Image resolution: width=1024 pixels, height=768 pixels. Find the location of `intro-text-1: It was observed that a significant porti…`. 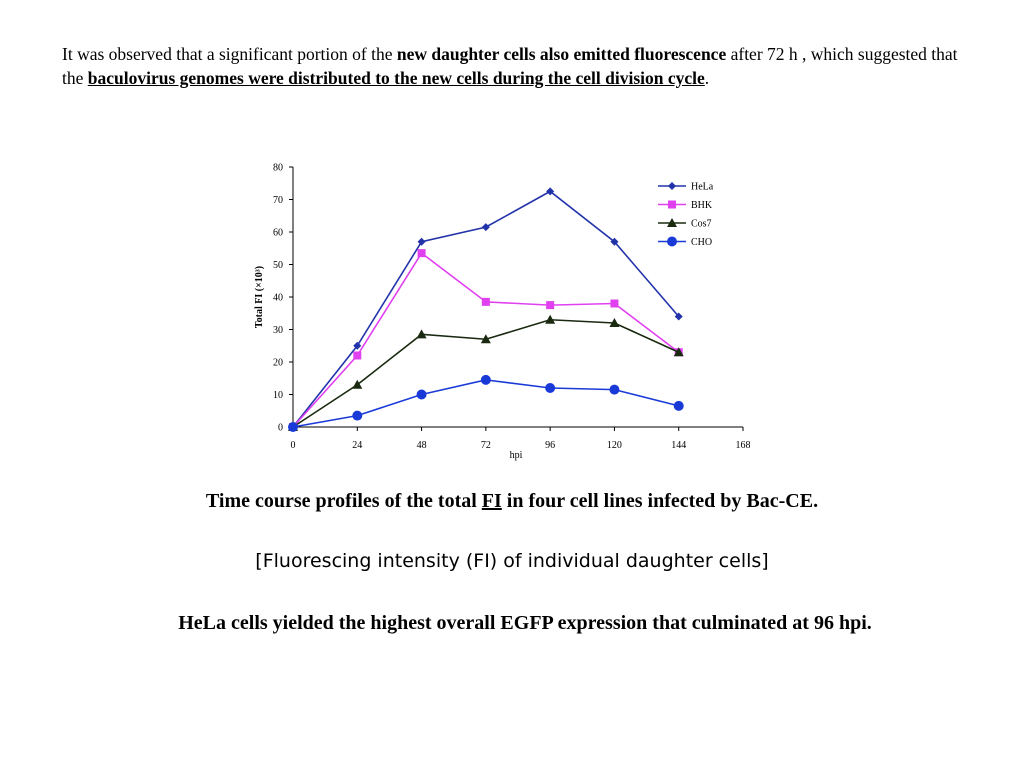

intro-text-1: It was observed that a significant porti… is located at coordinates (229, 54).